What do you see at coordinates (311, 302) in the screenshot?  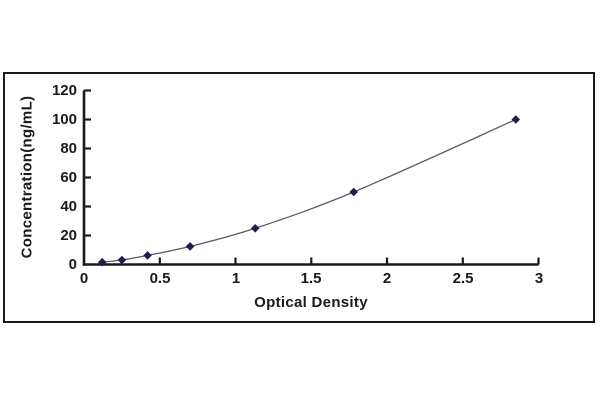 I see `x-axis-title: Optical Density` at bounding box center [311, 302].